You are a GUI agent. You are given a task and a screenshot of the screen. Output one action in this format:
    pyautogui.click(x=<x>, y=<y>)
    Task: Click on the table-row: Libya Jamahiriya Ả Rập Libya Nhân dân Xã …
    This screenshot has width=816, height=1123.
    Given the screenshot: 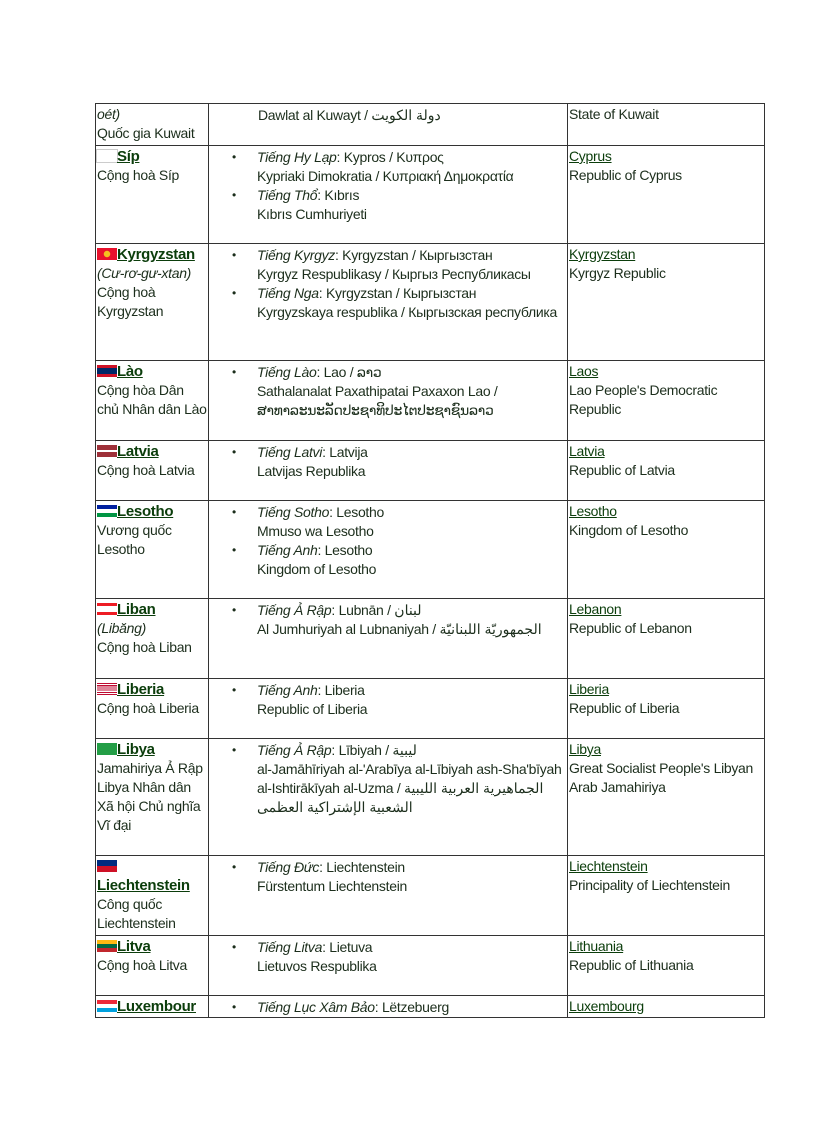 What is the action you would take?
    pyautogui.click(x=430, y=797)
    